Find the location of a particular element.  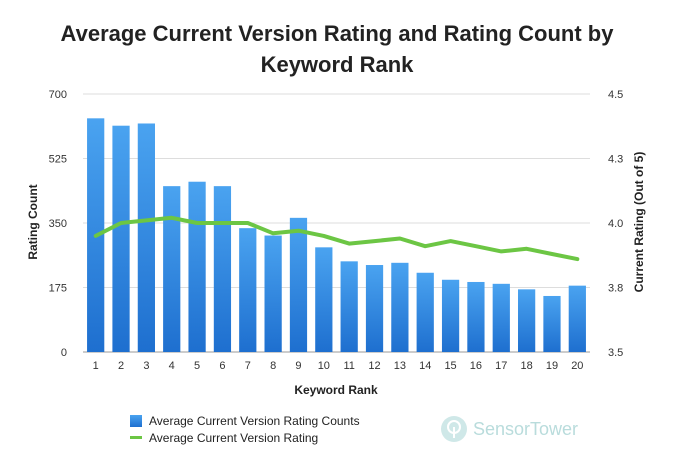

y2-tick-label: 4.0 is located at coordinates (615, 224).